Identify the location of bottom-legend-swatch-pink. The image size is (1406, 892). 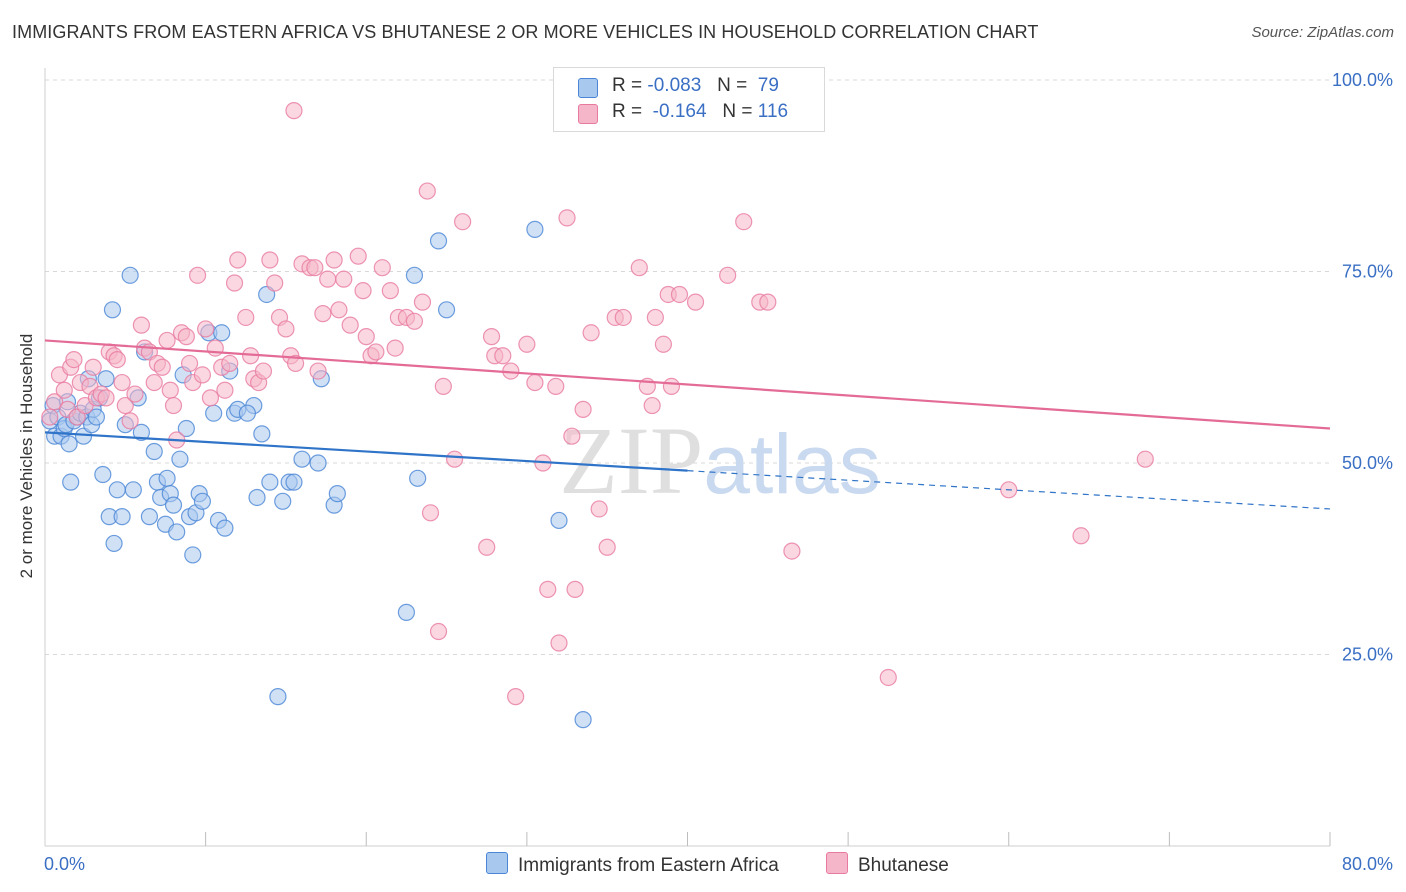
(837, 863).